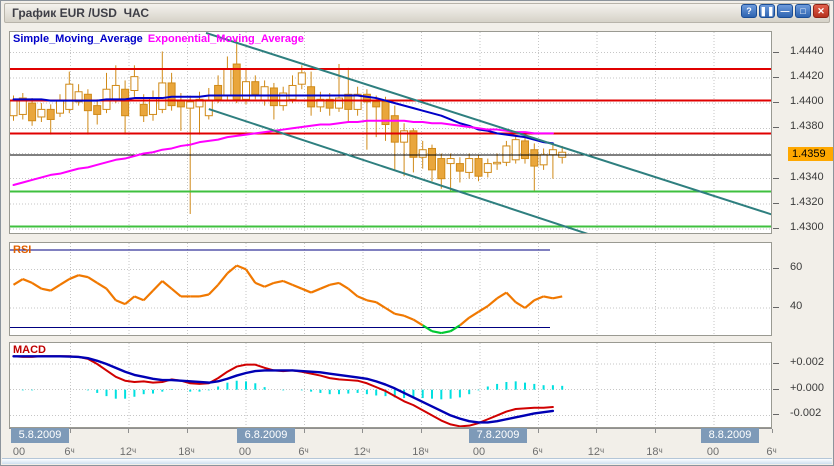 This screenshot has width=834, height=466. What do you see at coordinates (749, 11) in the screenshot?
I see `help-button: ?` at bounding box center [749, 11].